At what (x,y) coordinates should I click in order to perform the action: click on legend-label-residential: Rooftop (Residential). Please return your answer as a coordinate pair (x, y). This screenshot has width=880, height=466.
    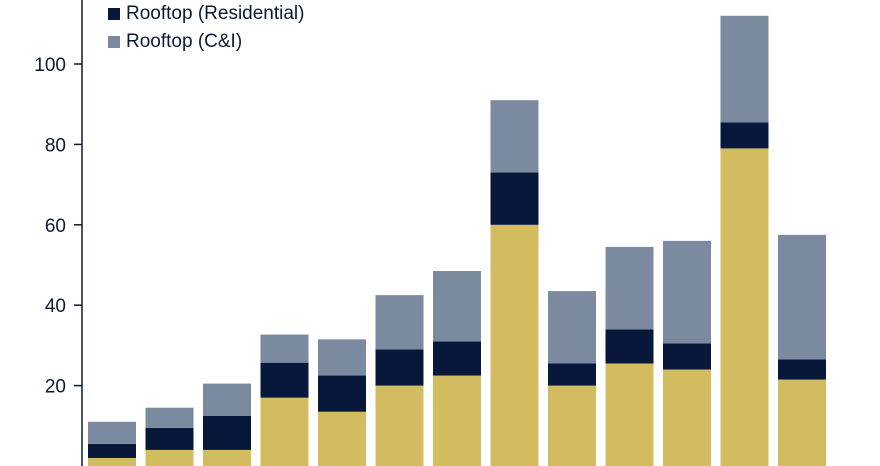
    Looking at the image, I should click on (215, 13).